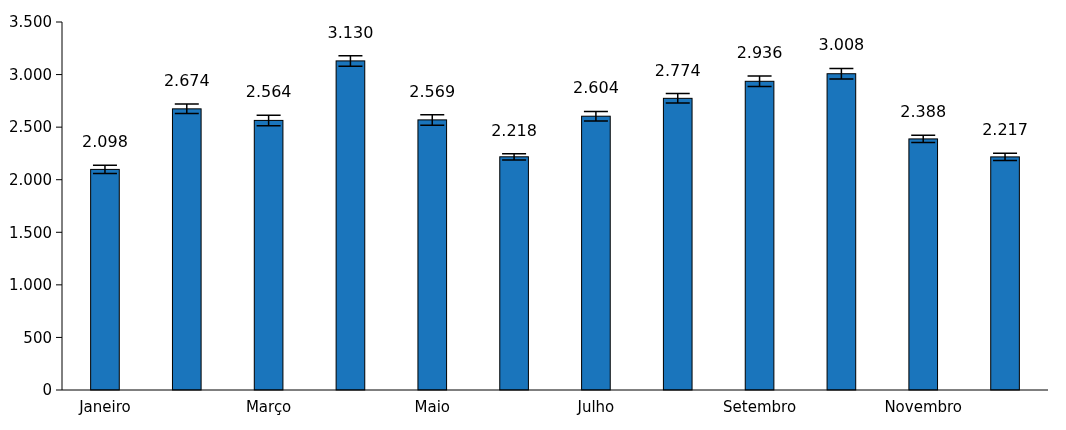 The width and height of the screenshot is (1066, 430). I want to click on x-tick-label: Março, so click(268, 407).